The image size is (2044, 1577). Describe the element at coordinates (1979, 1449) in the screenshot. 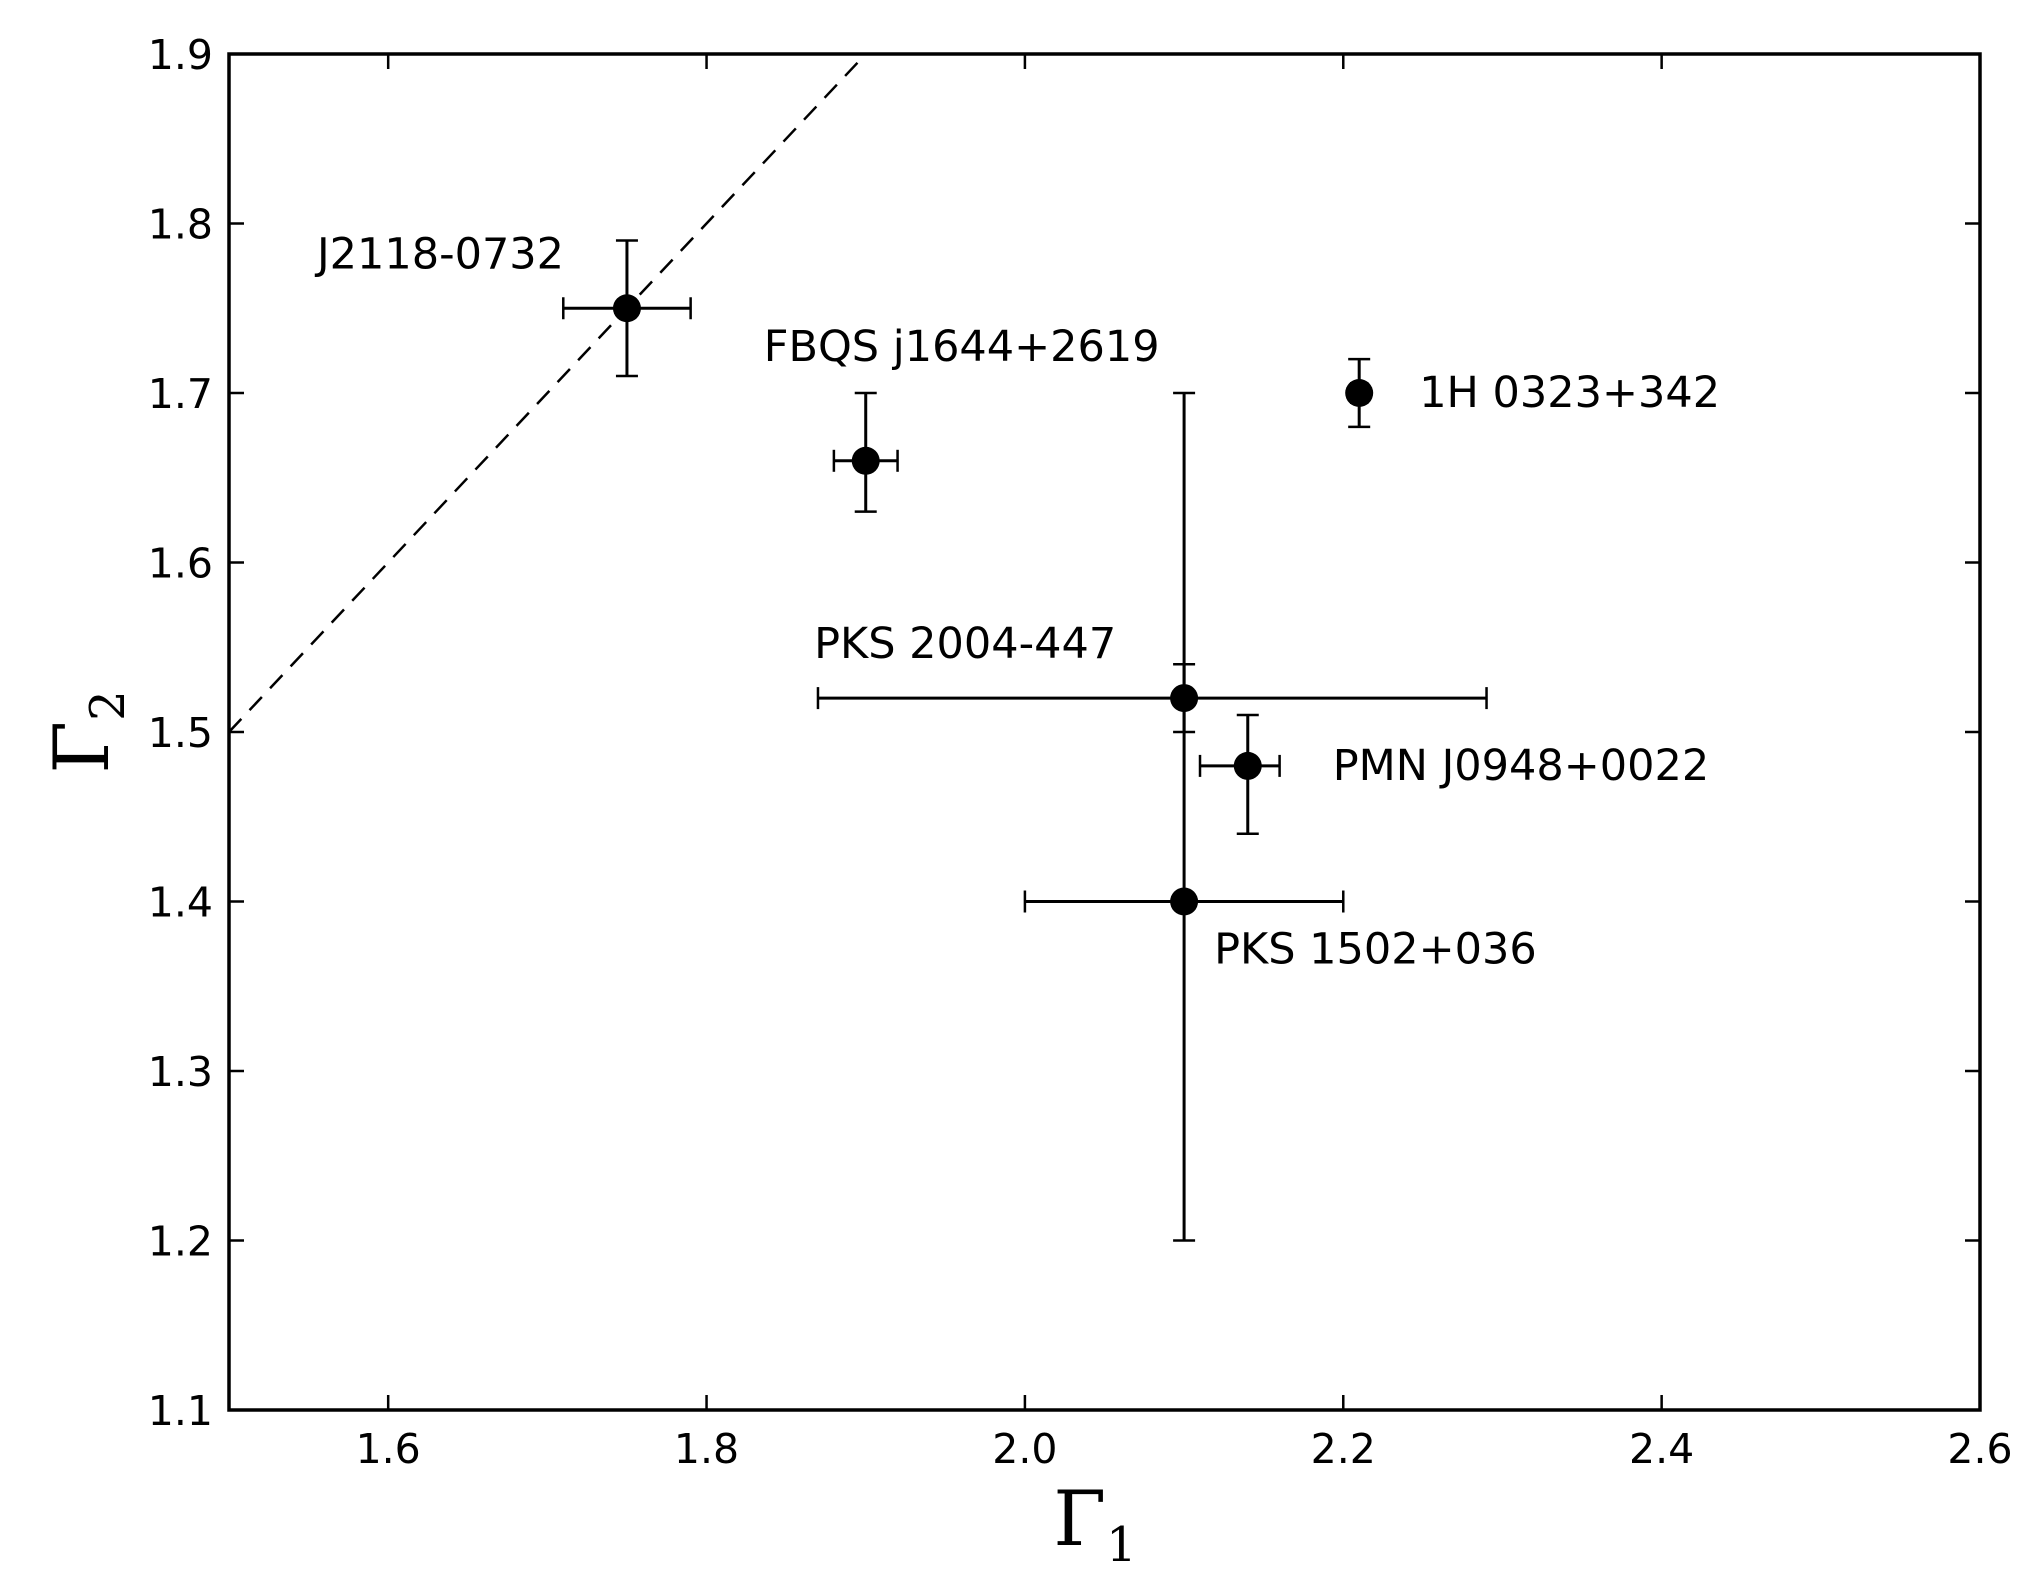

I see `x-tick-label: 2.6` at that location.